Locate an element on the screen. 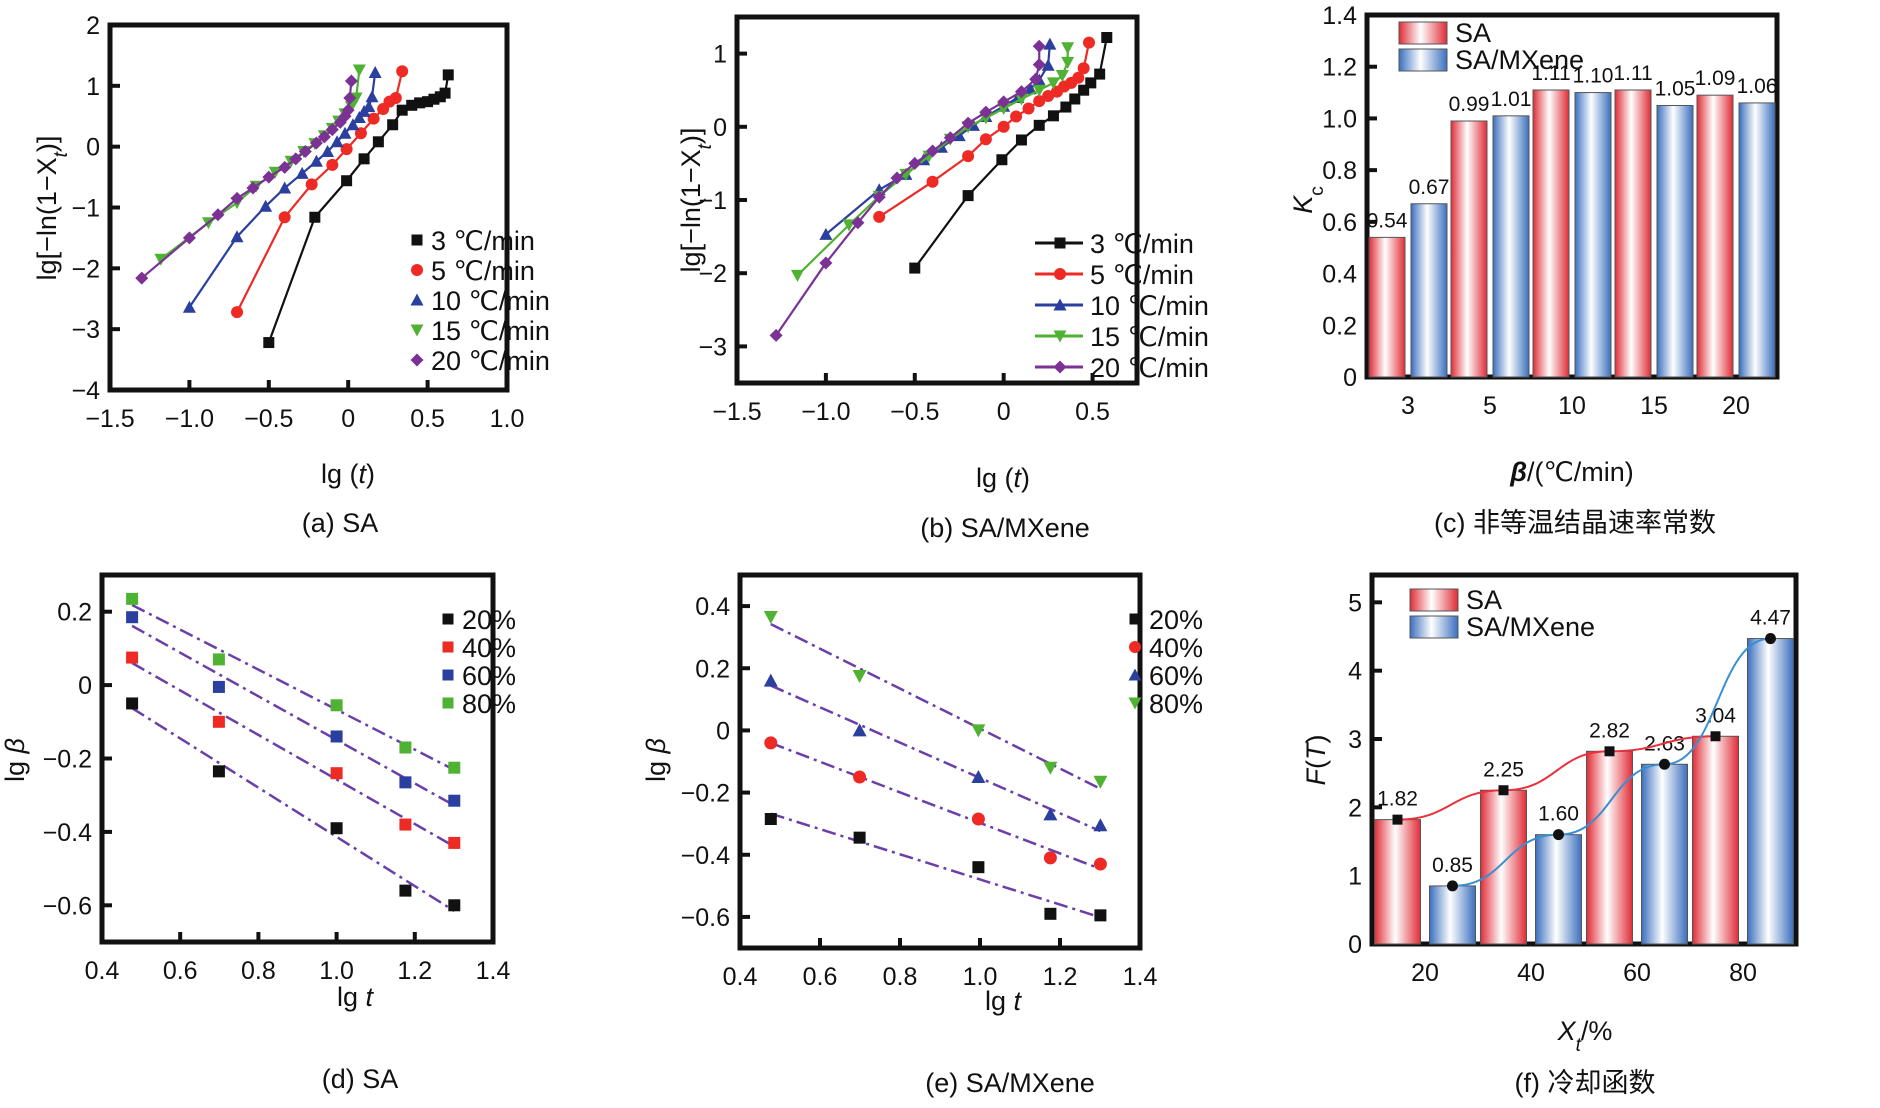  x-tick-label: 0 is located at coordinates (1004, 412).